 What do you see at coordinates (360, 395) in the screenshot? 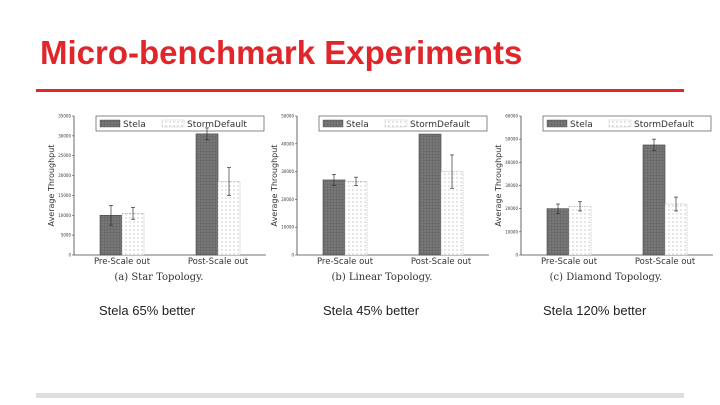
I see `footer-rule` at bounding box center [360, 395].